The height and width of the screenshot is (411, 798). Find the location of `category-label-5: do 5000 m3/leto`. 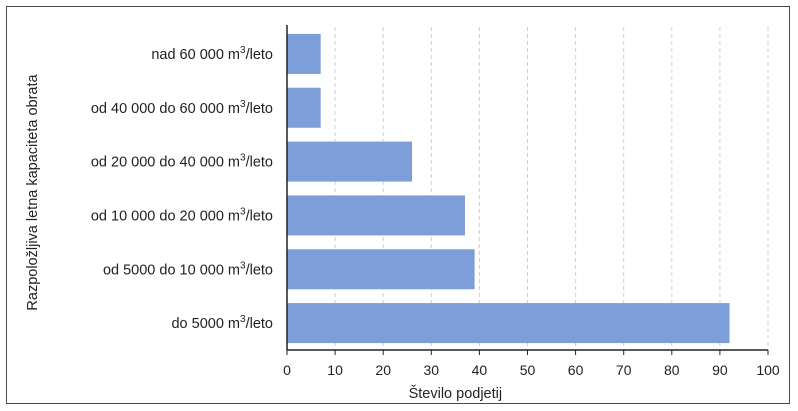

category-label-5: do 5000 m3/leto is located at coordinates (222, 323).